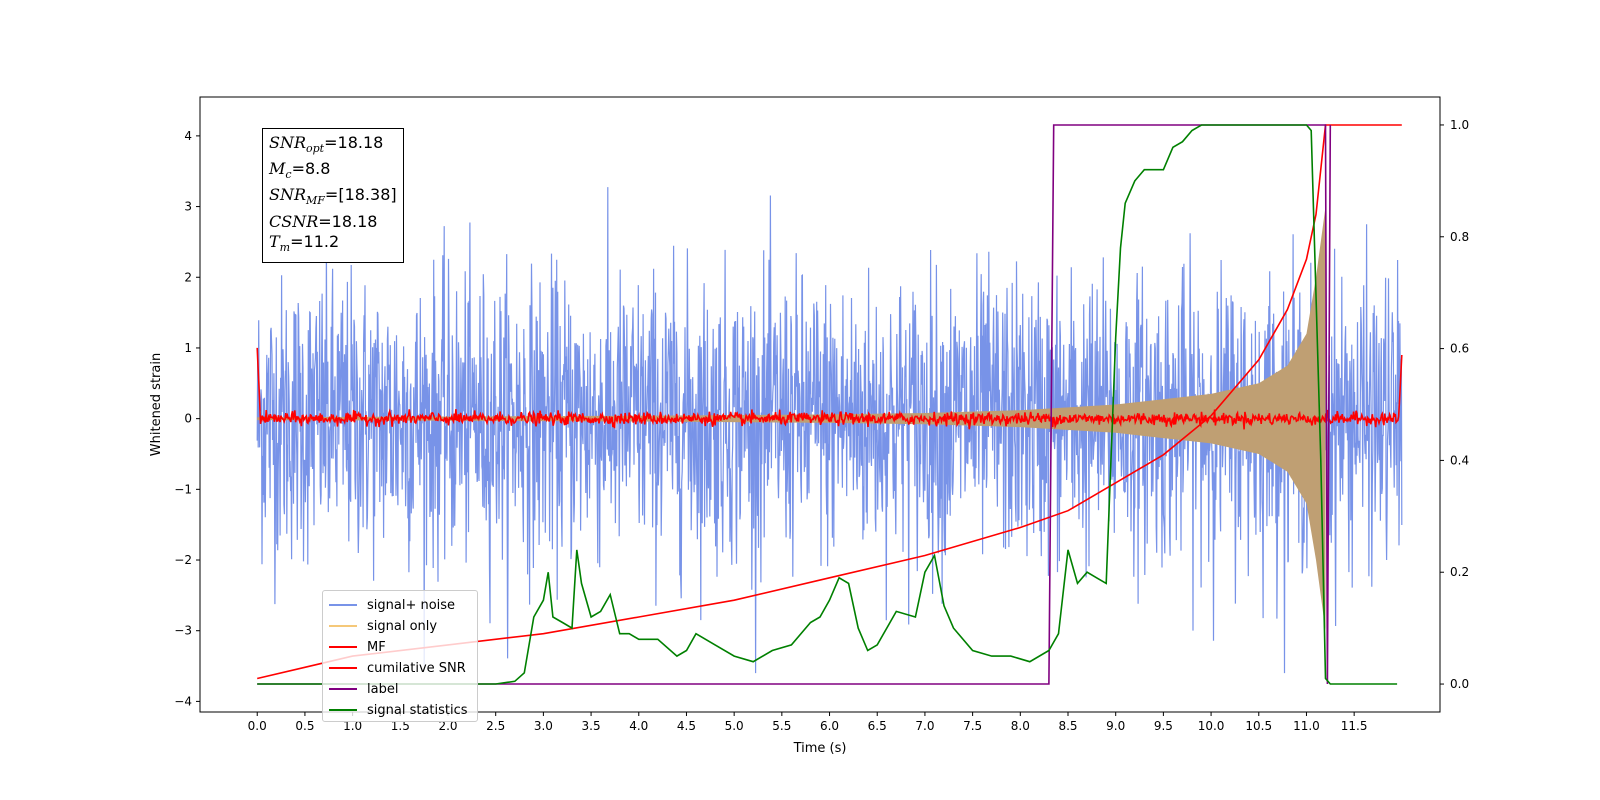 Image resolution: width=1600 pixels, height=800 pixels. What do you see at coordinates (1459, 460) in the screenshot?
I see `y2-tick-label: 0.4` at bounding box center [1459, 460].